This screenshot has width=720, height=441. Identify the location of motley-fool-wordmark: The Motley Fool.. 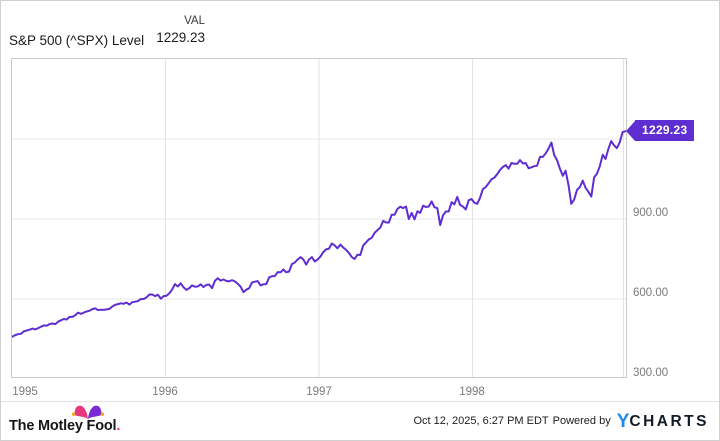
(65, 426).